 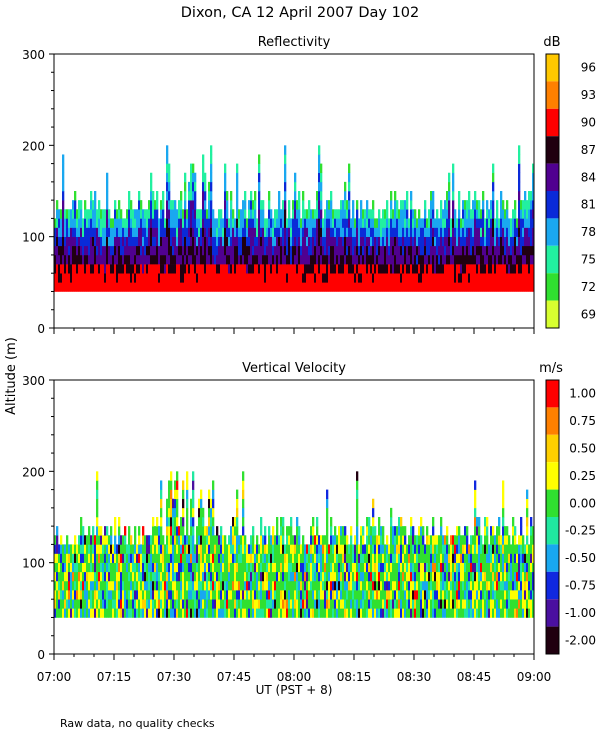 I want to click on colorbar-tick-label: 72, so click(x=588, y=287).